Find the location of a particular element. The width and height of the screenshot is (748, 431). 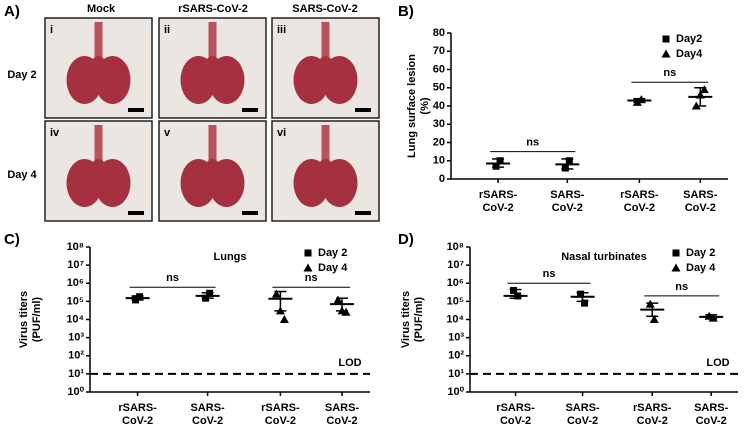

panel-label: A) is located at coordinates (12, 11).